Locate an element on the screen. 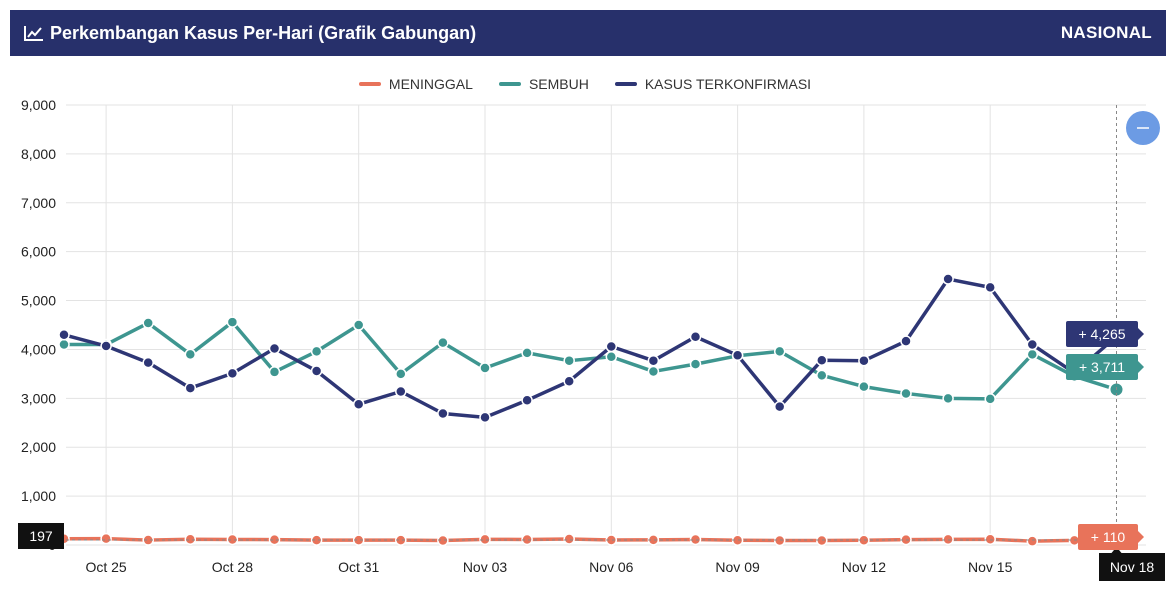  y-tick-label: 4,000 is located at coordinates (38, 349).